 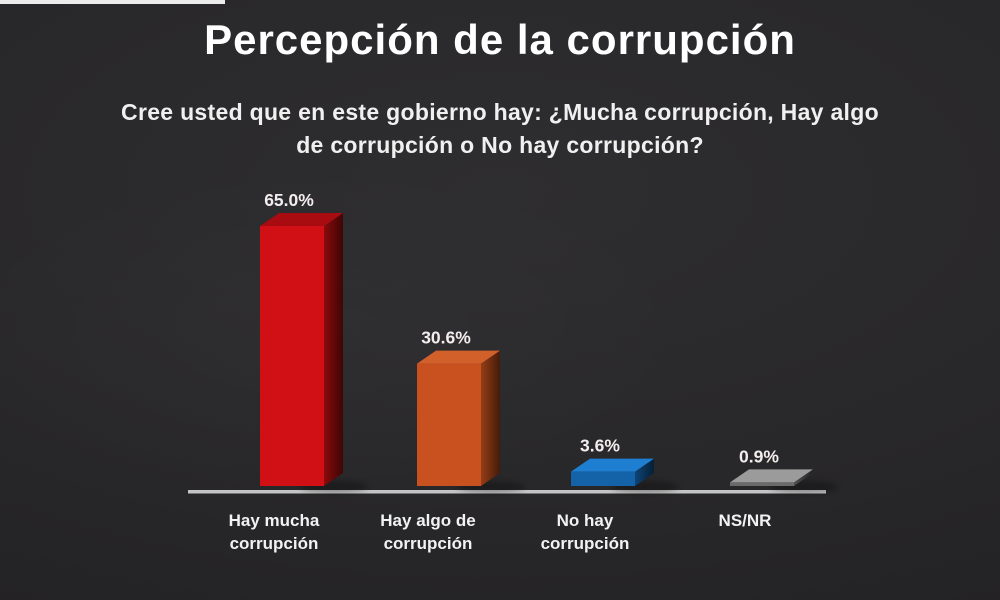 I want to click on bar-group-2: 3.6%, so click(x=625, y=464).